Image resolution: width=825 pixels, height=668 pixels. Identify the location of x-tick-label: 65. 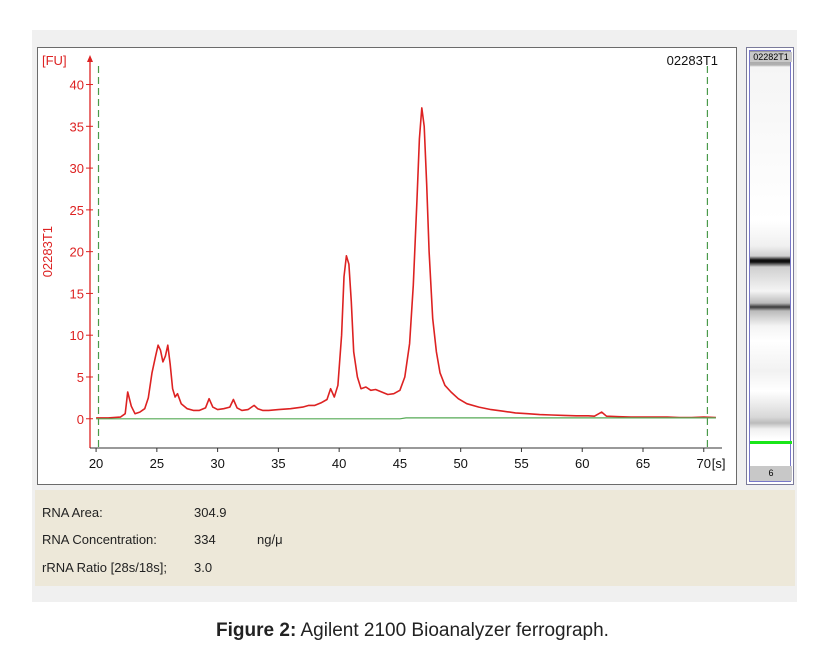
(643, 463).